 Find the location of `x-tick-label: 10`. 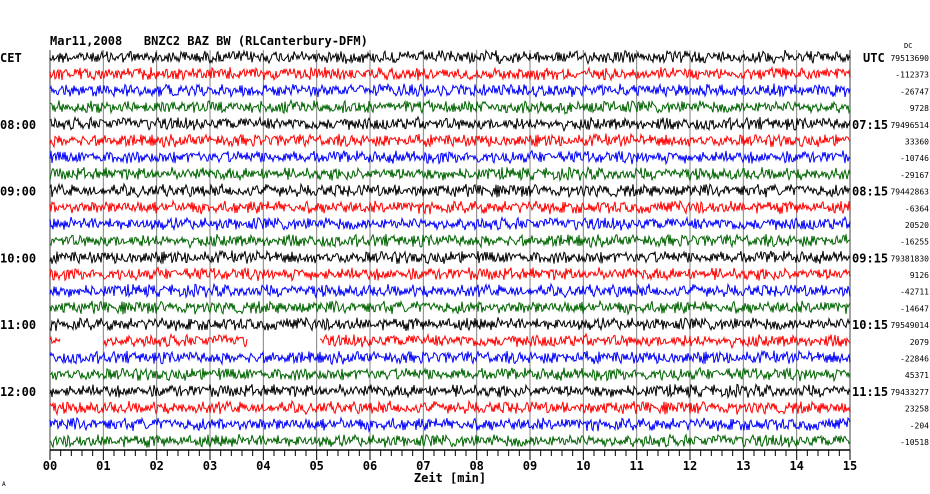

x-tick-label: 10 is located at coordinates (583, 466).